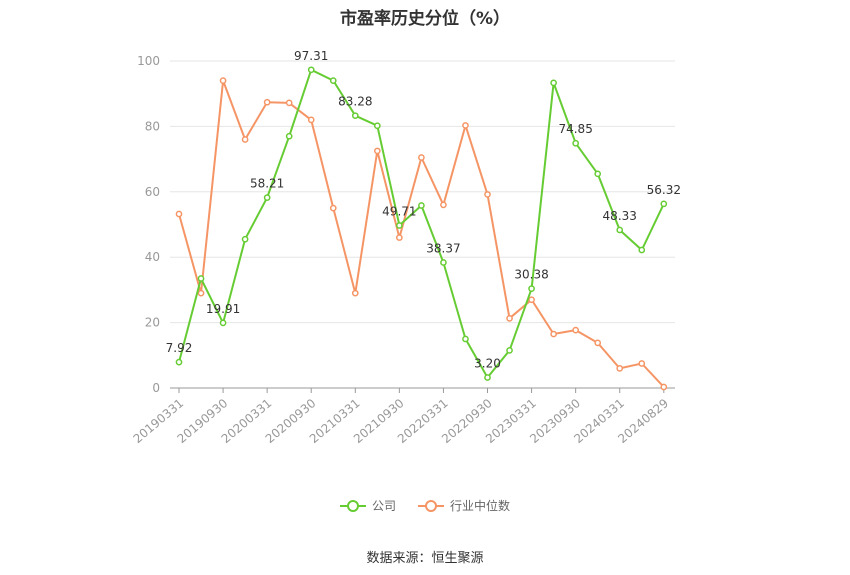 Image resolution: width=850 pixels, height=575 pixels. I want to click on data-label: 49.71, so click(399, 211).